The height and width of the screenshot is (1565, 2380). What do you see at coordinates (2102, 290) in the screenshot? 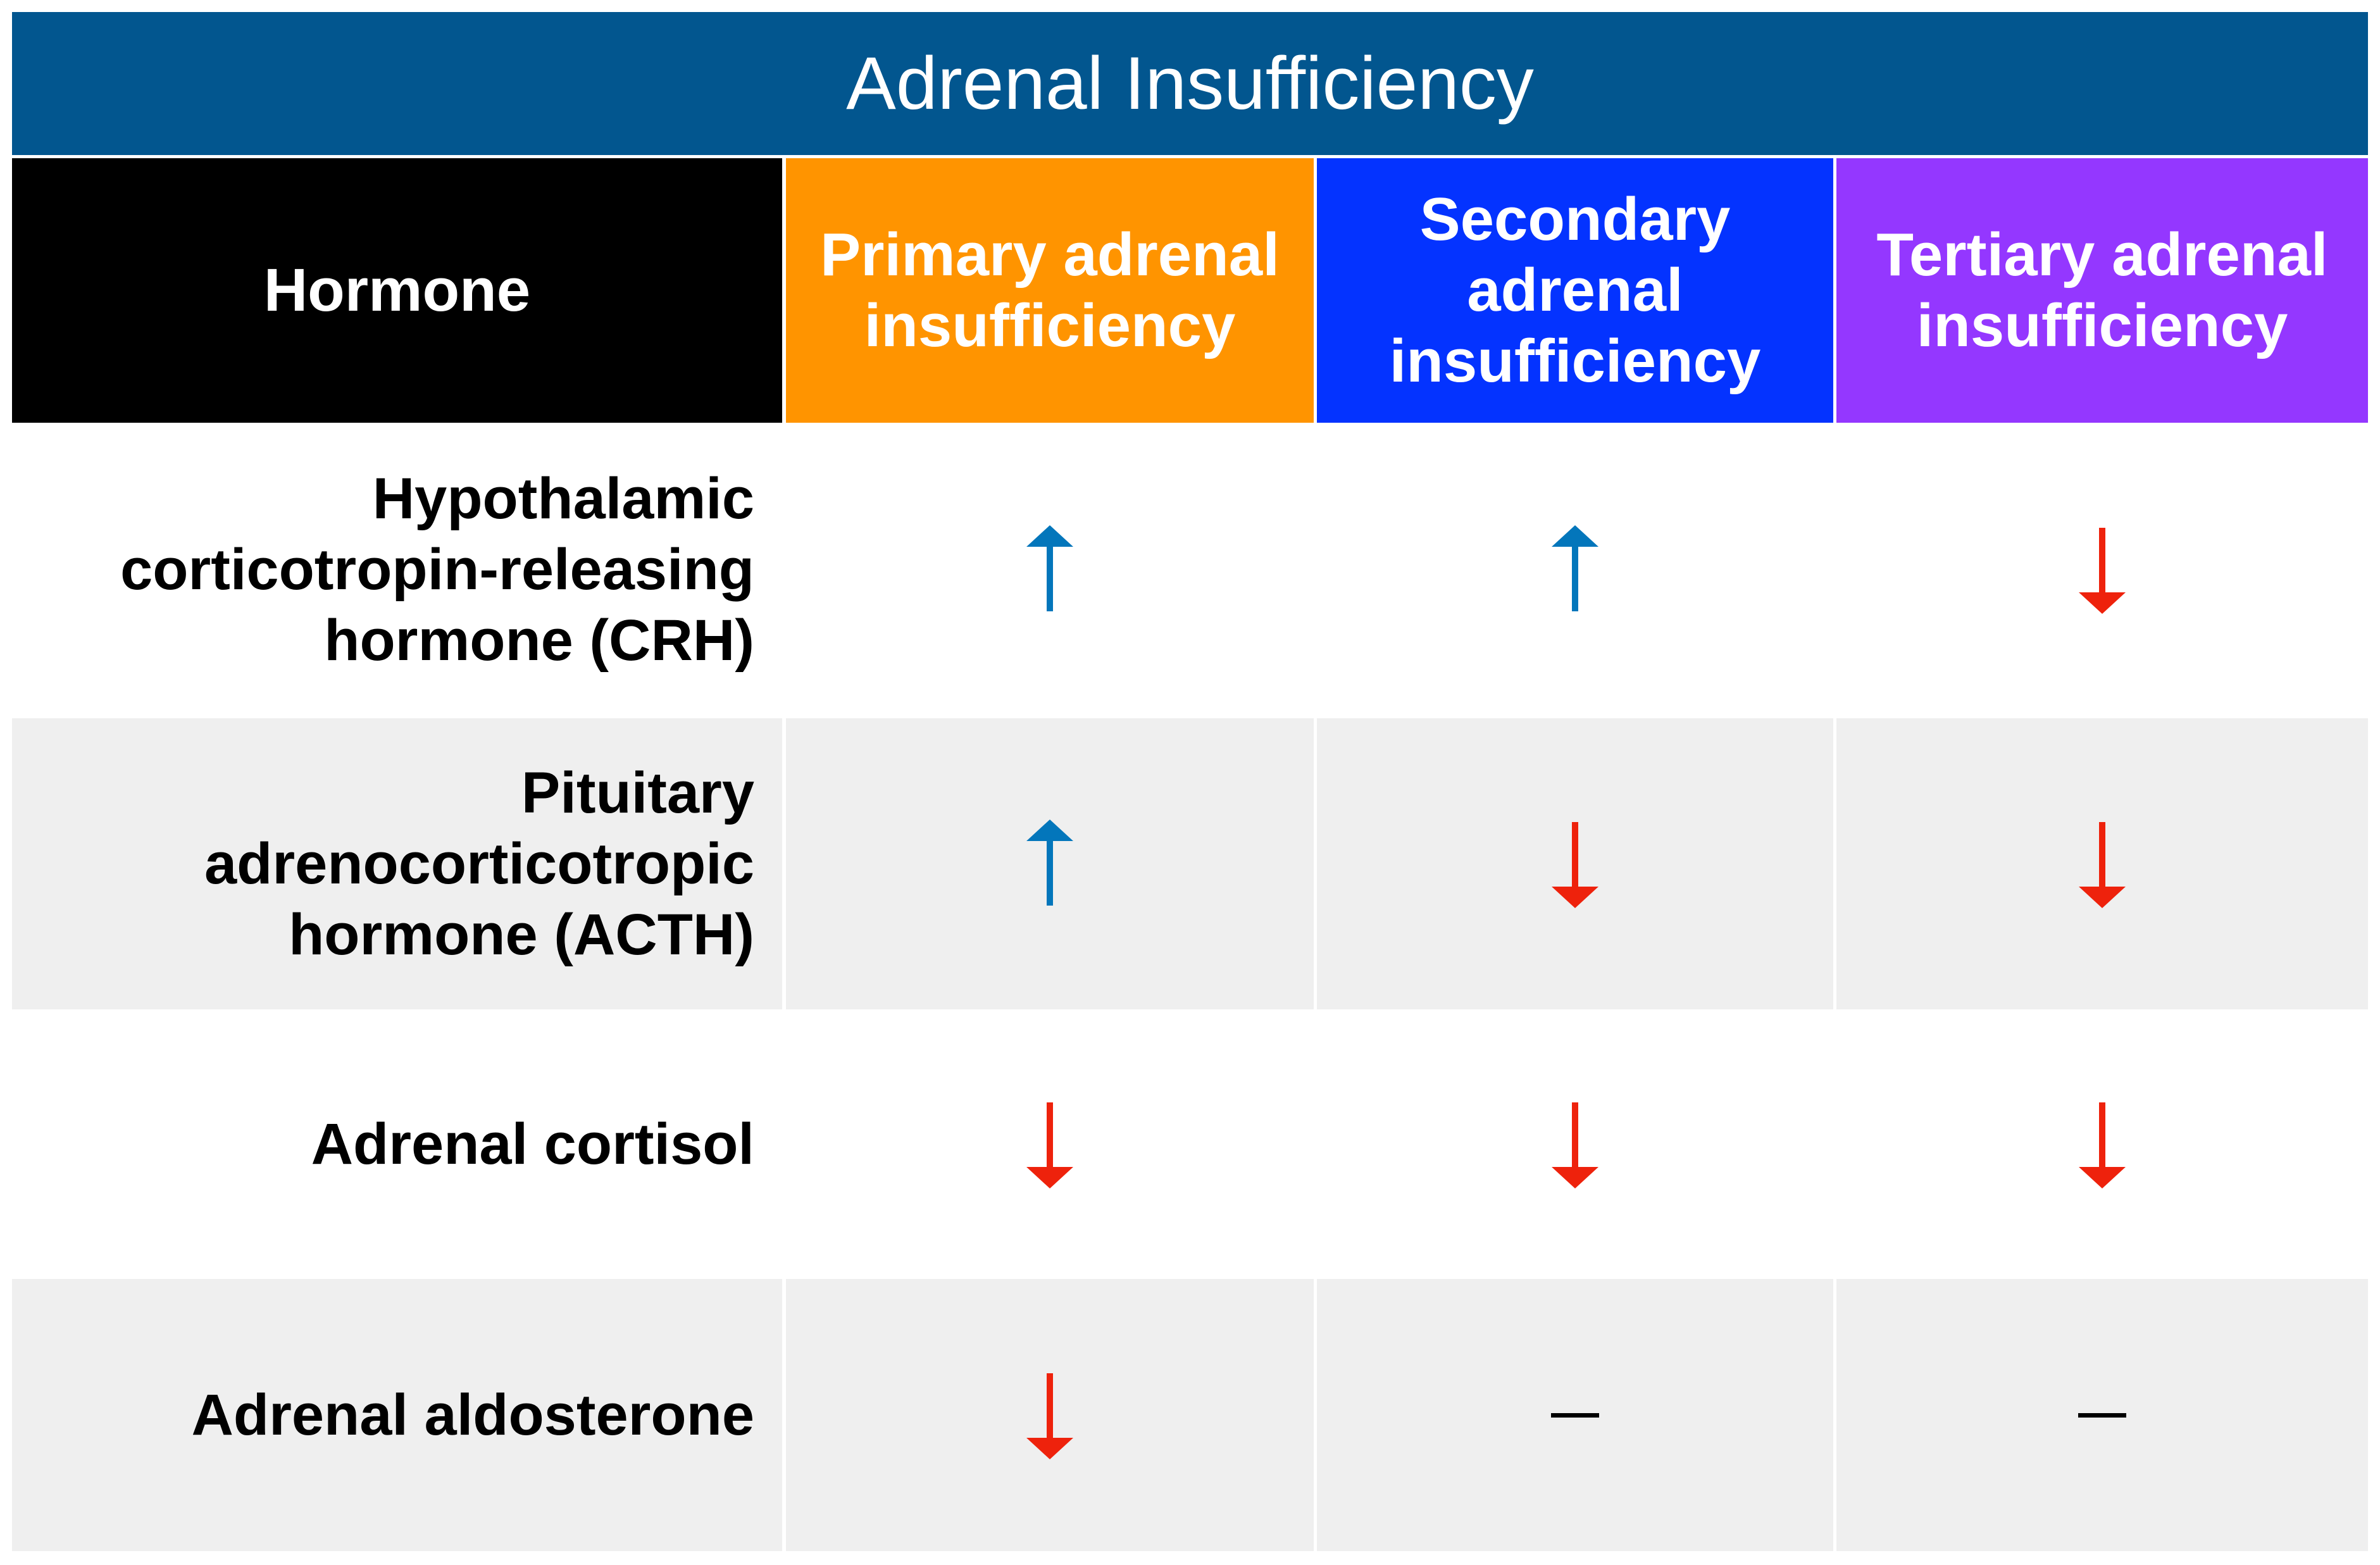
I see `header-tertiary: Tertiary adrenal insufficiency` at bounding box center [2102, 290].